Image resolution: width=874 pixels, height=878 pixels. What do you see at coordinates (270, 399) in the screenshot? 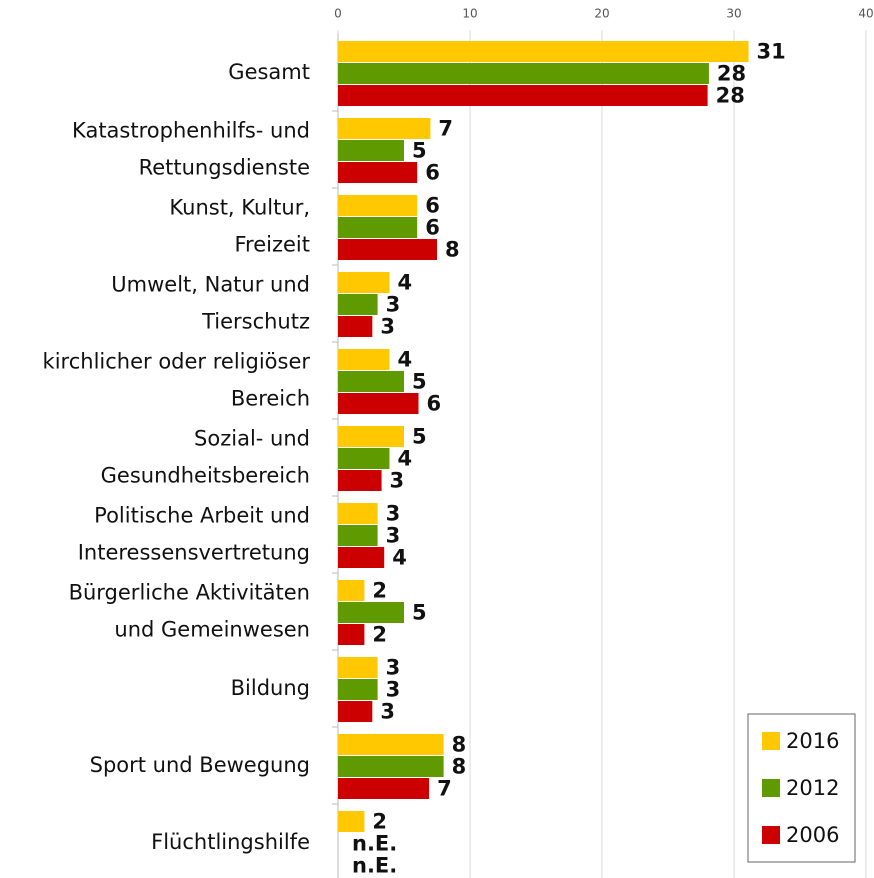
I see `y-tick-label: Bereich` at bounding box center [270, 399].